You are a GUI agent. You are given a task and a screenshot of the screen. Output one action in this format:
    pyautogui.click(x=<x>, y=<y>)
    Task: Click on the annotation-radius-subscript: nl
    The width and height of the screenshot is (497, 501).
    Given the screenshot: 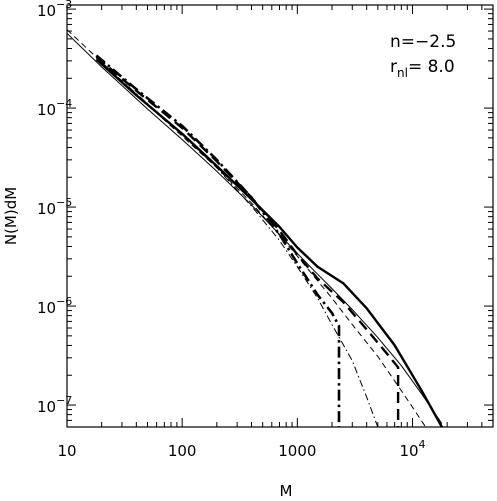 What is the action you would take?
    pyautogui.click(x=402, y=73)
    